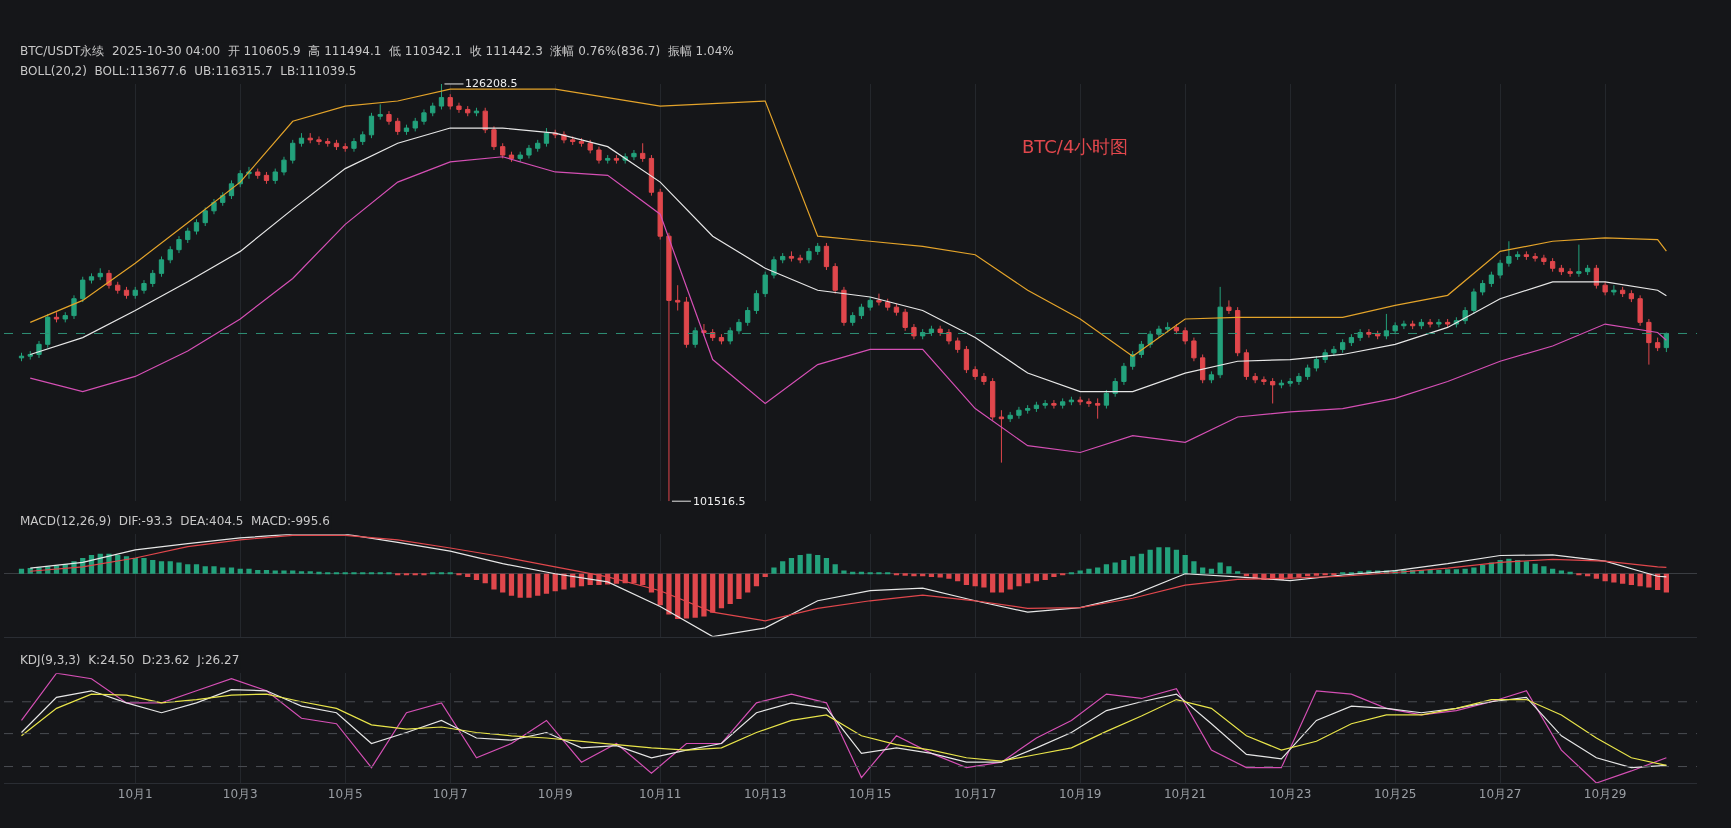 The image size is (1731, 828). What do you see at coordinates (765, 794) in the screenshot?
I see `x-tick-label: 10月13` at bounding box center [765, 794].